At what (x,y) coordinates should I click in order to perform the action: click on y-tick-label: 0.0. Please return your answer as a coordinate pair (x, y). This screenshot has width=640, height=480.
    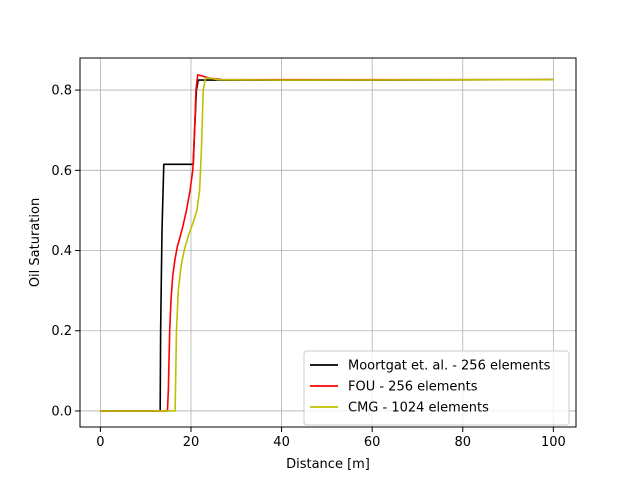
    Looking at the image, I should click on (61, 411).